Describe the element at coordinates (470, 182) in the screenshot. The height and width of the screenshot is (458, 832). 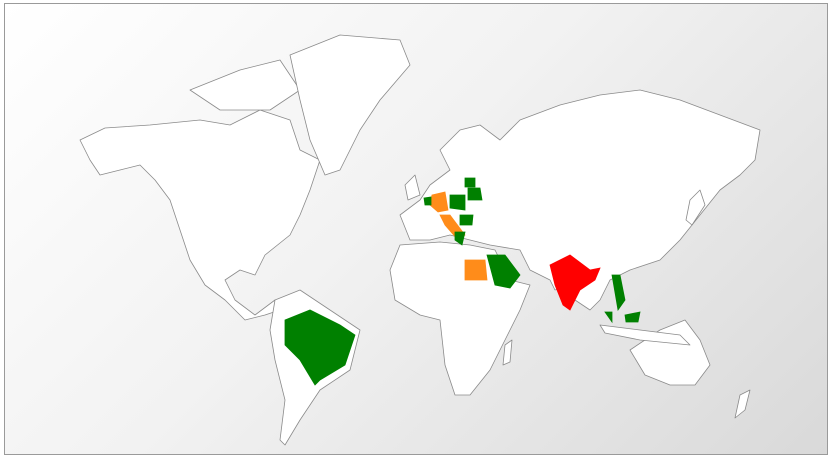
I see `country-baltics` at that location.